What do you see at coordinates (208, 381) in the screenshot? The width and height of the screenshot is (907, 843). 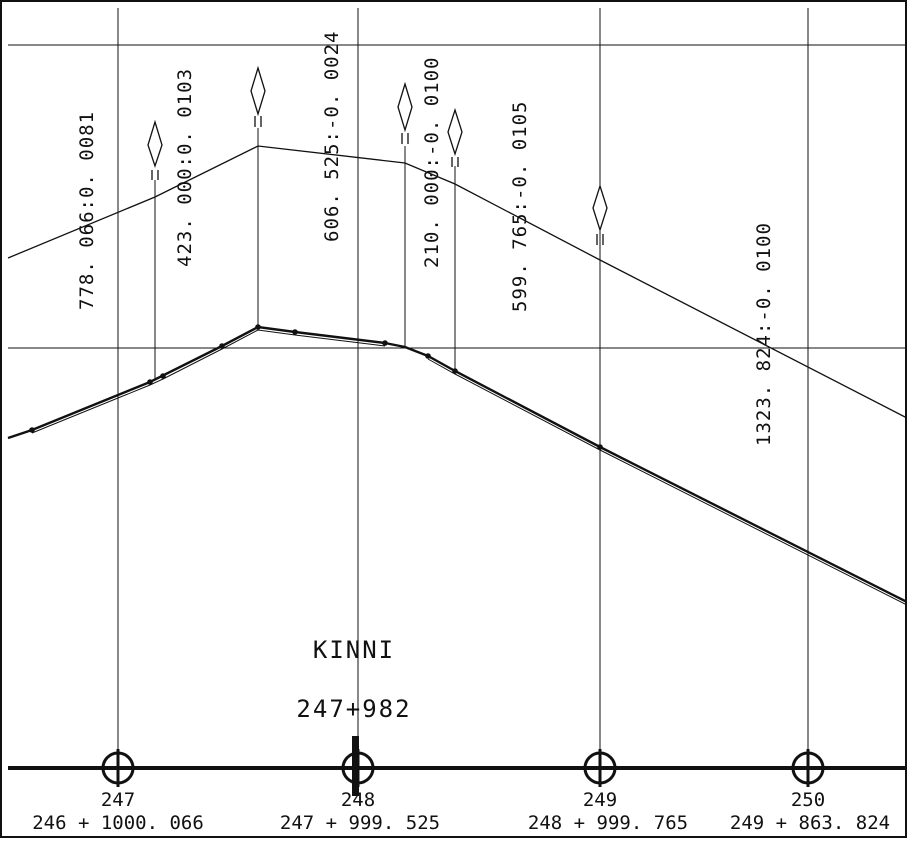 I see `ground-profile-line-shadow` at bounding box center [208, 381].